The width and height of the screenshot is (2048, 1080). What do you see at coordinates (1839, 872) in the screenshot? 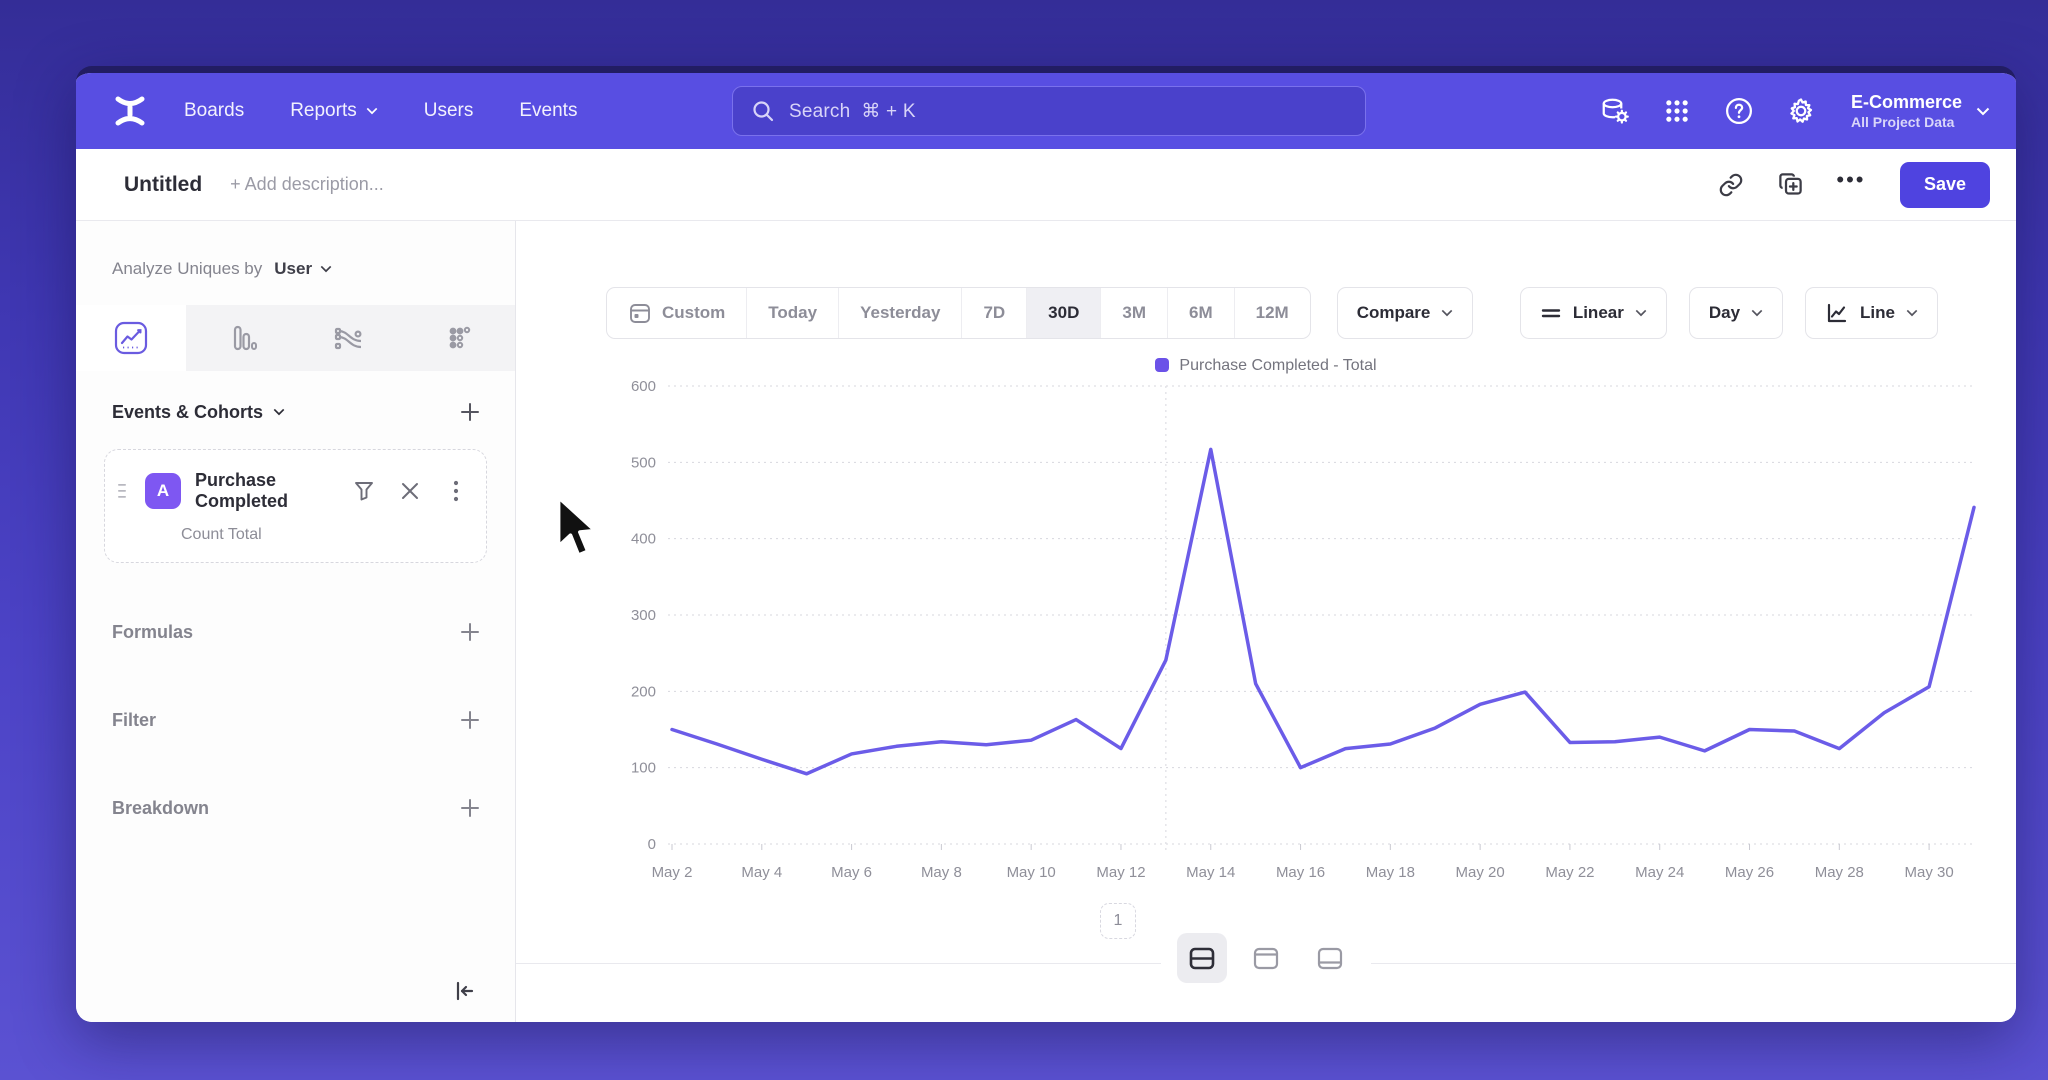
I see `svg-text: May 28` at bounding box center [1839, 872].